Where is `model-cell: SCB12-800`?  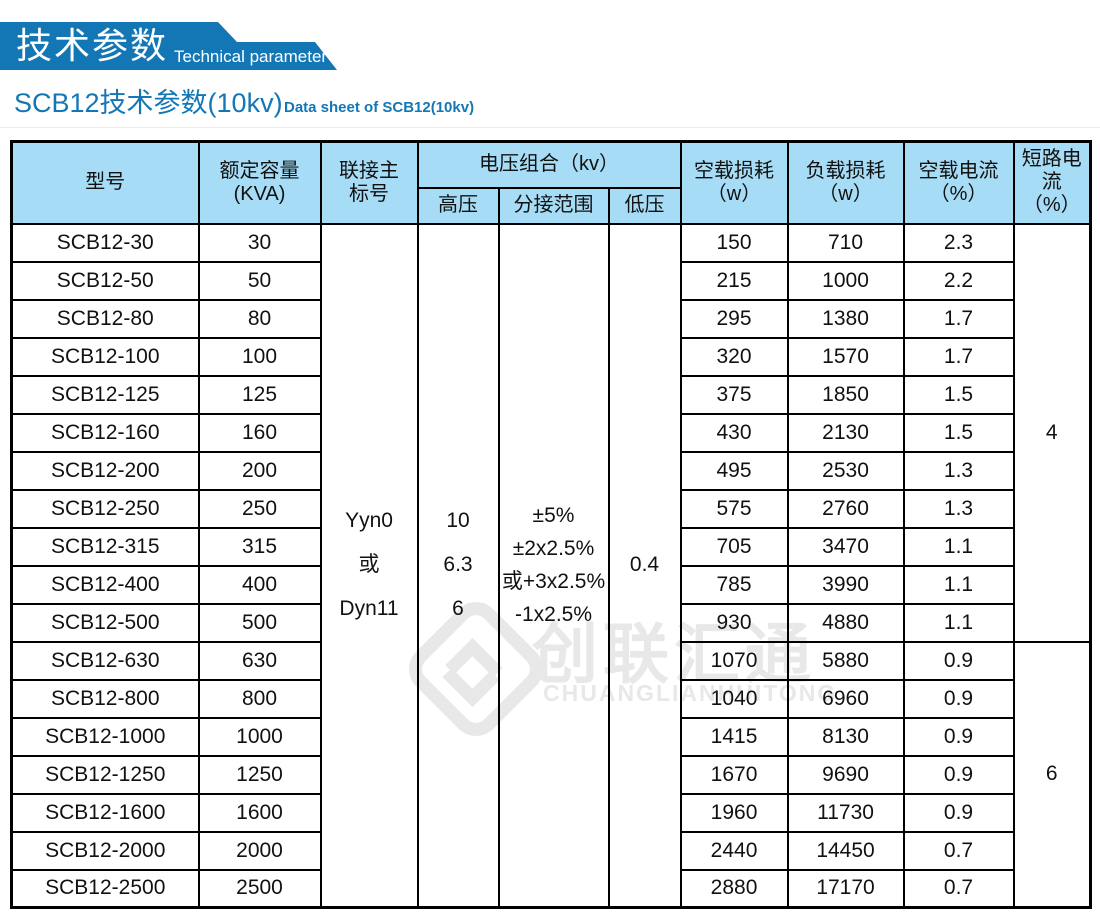
model-cell: SCB12-800 is located at coordinates (105, 698).